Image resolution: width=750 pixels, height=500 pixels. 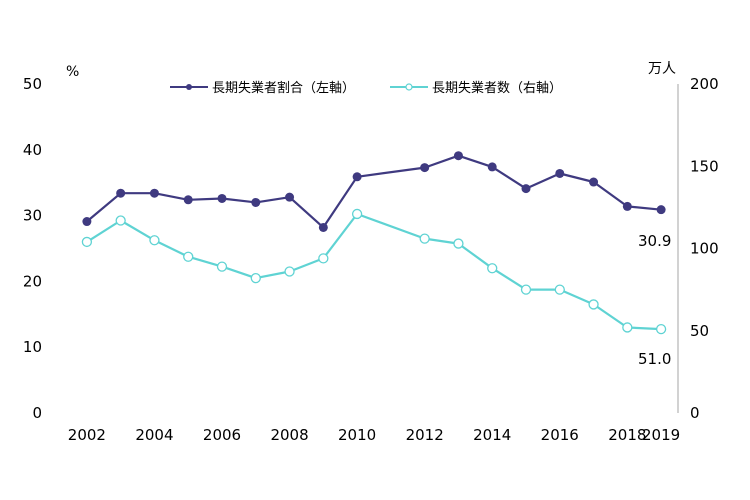 I want to click on left-tick-label: 10, so click(x=32, y=347).